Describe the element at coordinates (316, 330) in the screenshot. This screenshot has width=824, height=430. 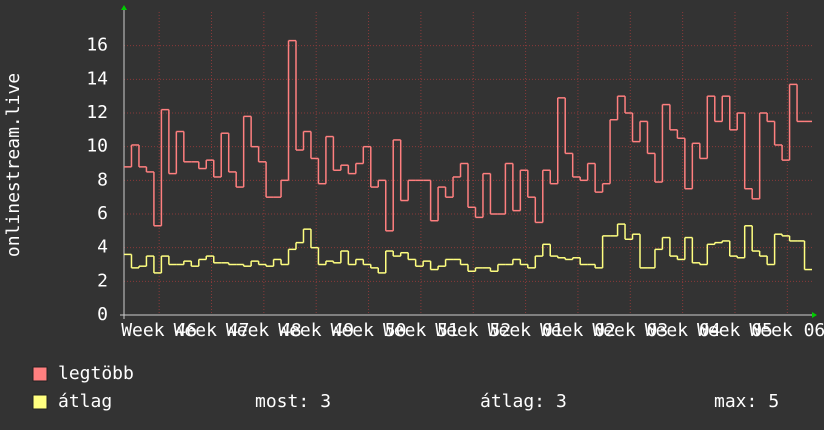
I see `x-tick-label: Week 49` at that location.